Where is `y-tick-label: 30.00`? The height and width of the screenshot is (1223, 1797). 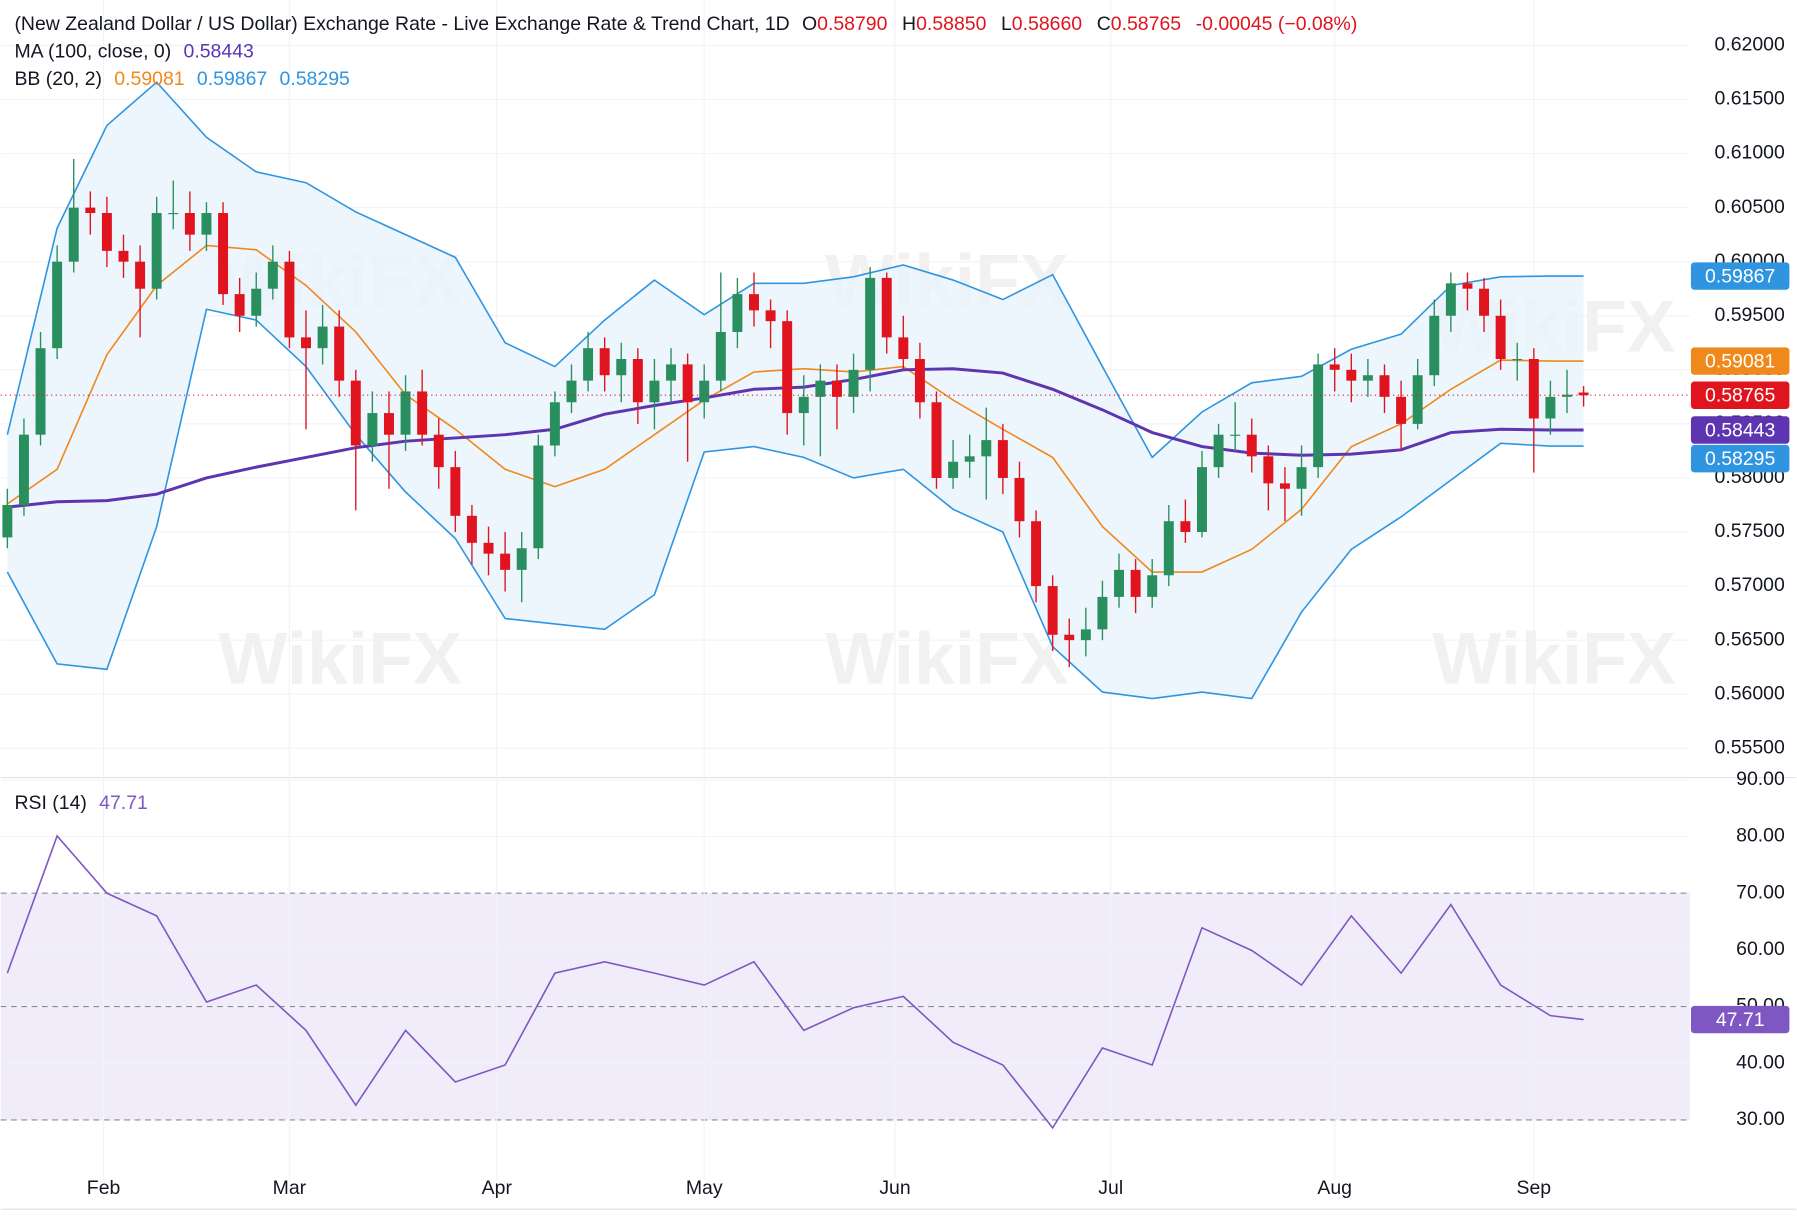
y-tick-label: 30.00 is located at coordinates (1760, 1119).